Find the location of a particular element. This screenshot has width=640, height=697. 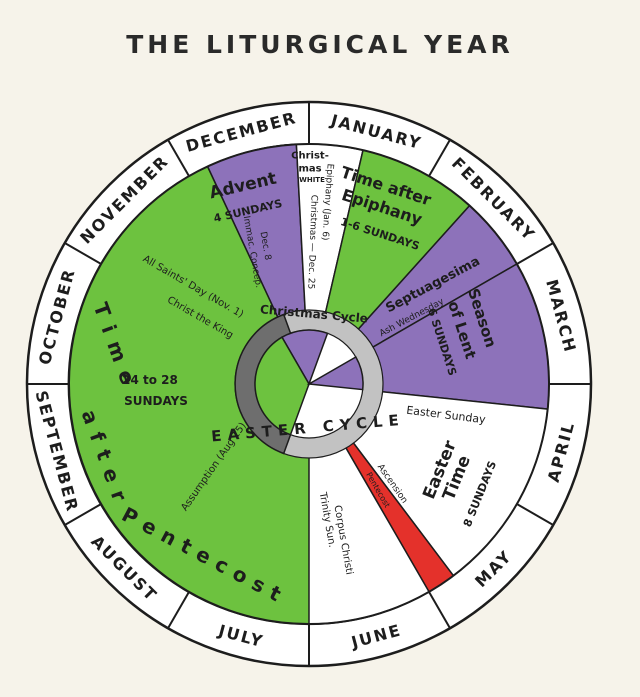

hub-pentecost-wedge is located at coordinates (282, 386).